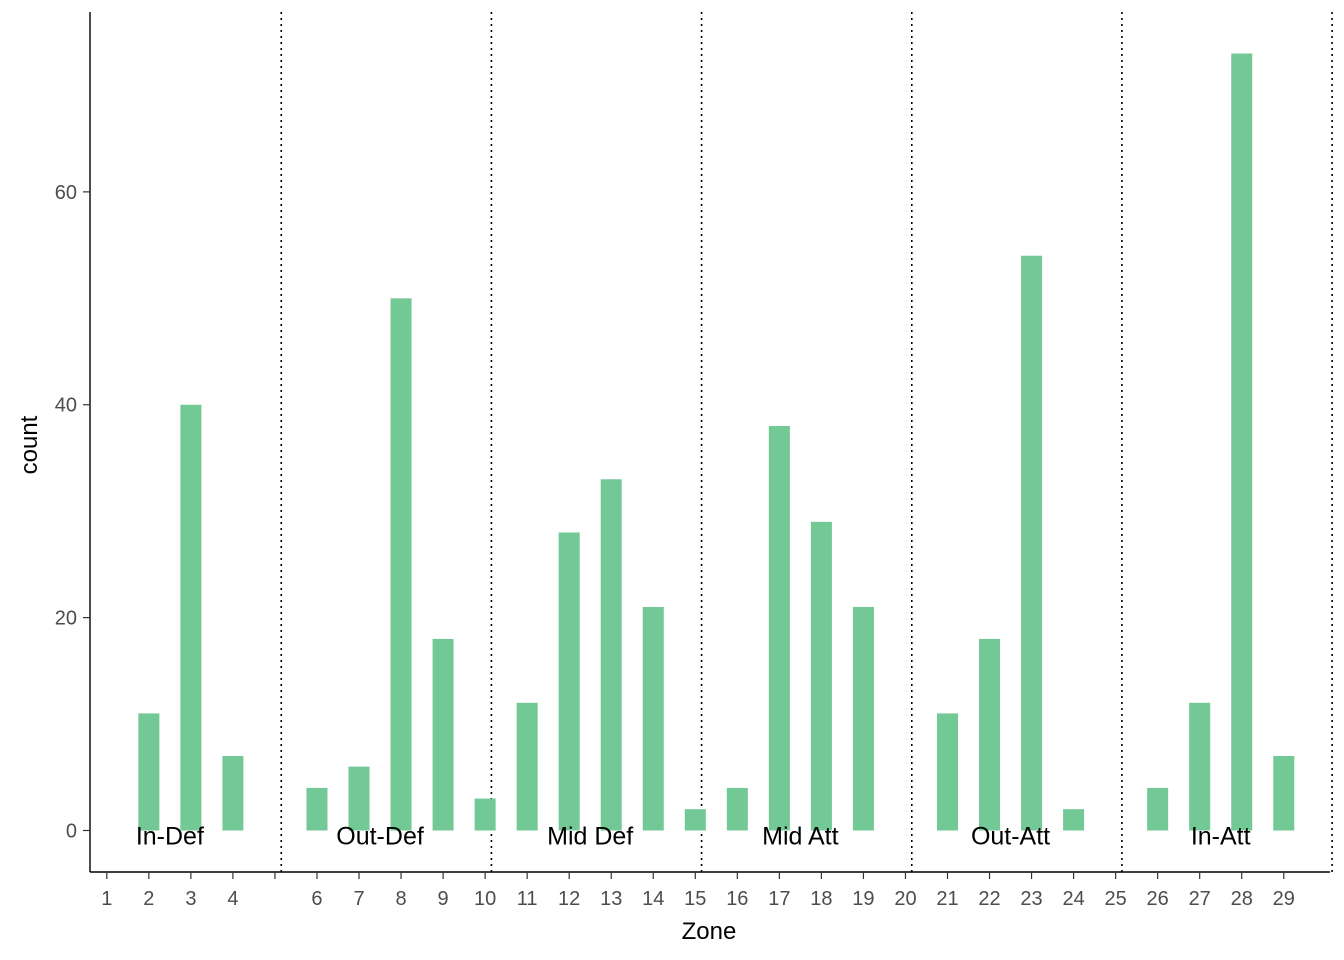 The width and height of the screenshot is (1344, 960). What do you see at coordinates (148, 899) in the screenshot?
I see `x-tick-label-2: 2` at bounding box center [148, 899].